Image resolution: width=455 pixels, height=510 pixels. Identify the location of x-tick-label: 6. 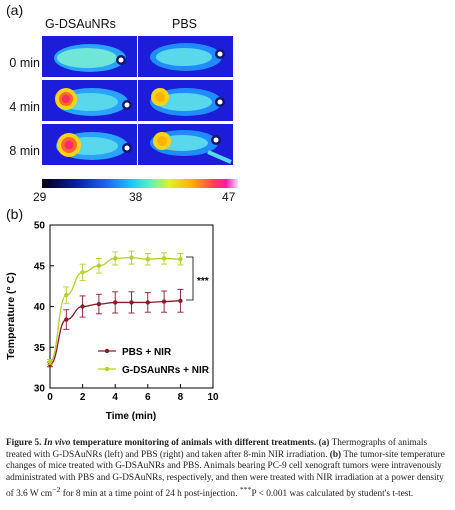
(148, 397).